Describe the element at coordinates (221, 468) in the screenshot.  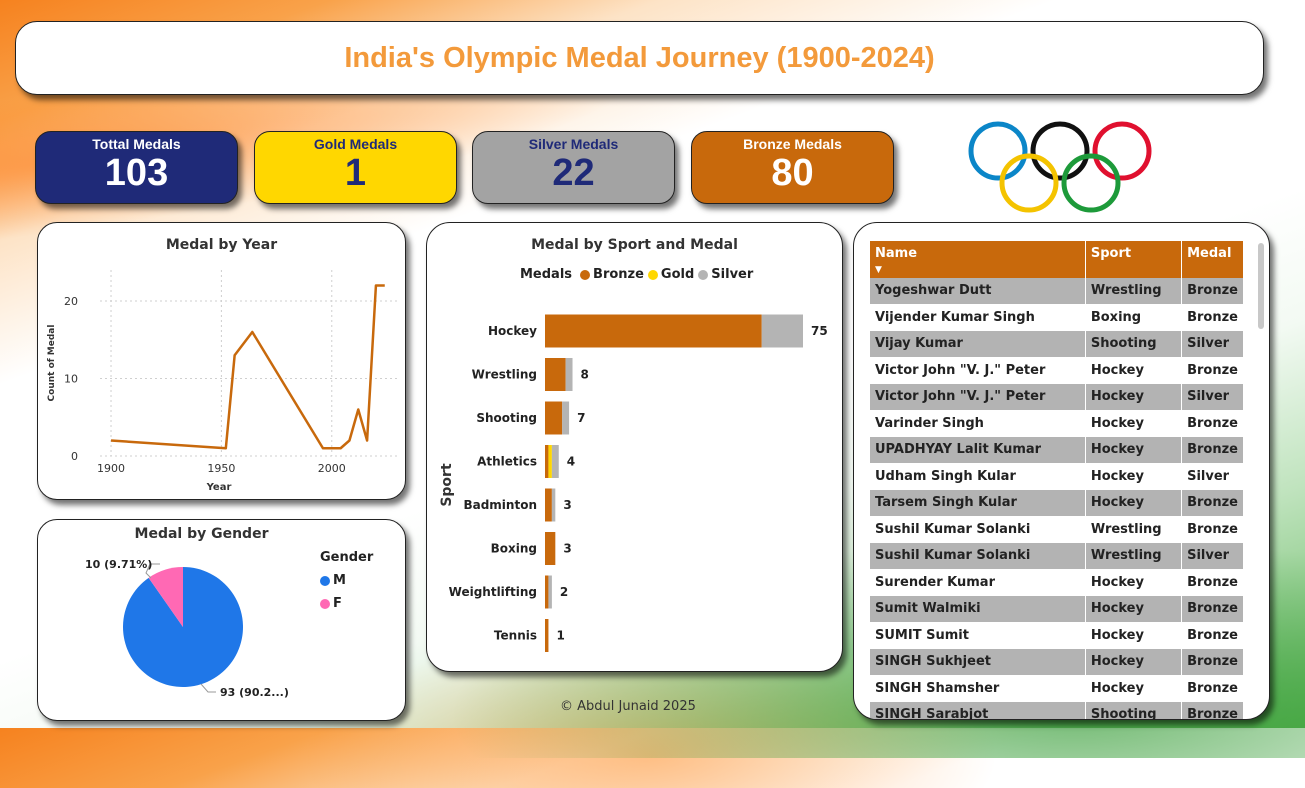
I see `x-tick-label: 1950` at that location.